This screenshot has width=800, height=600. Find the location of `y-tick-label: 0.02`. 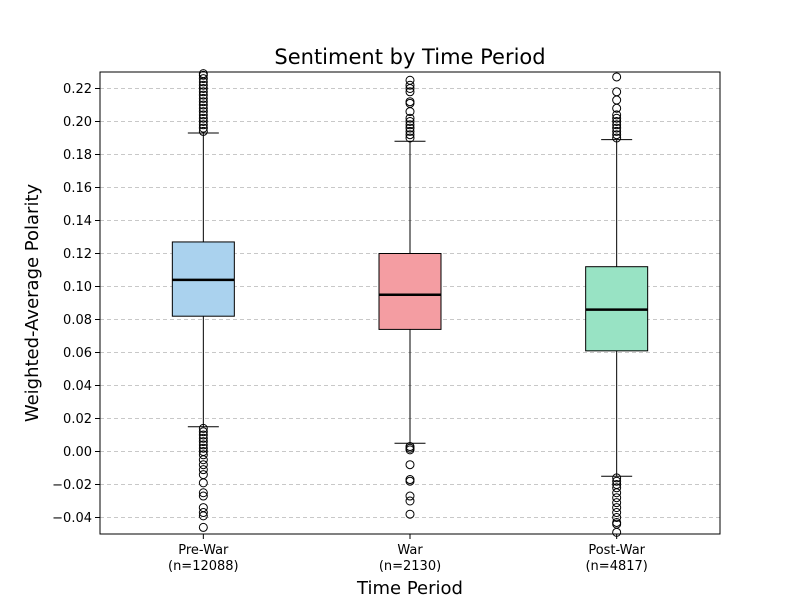

y-tick-label: 0.02 is located at coordinates (77, 419).